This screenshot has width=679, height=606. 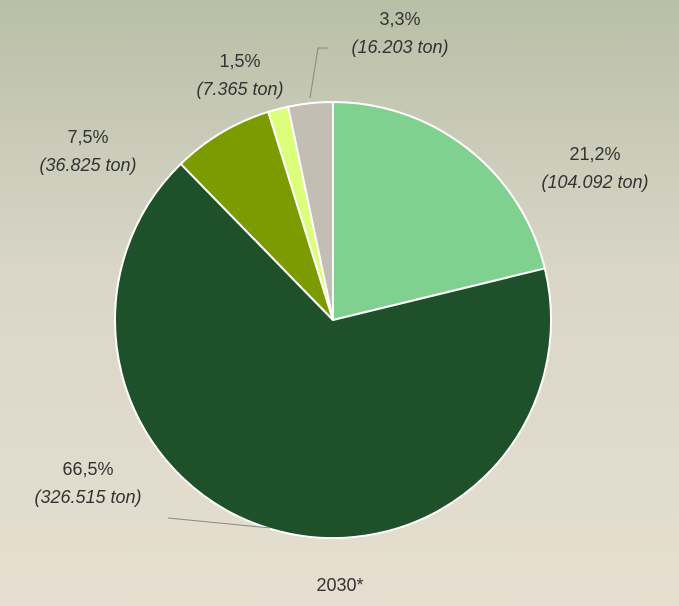 I want to click on percent-label: 7,5%, so click(x=87, y=137).